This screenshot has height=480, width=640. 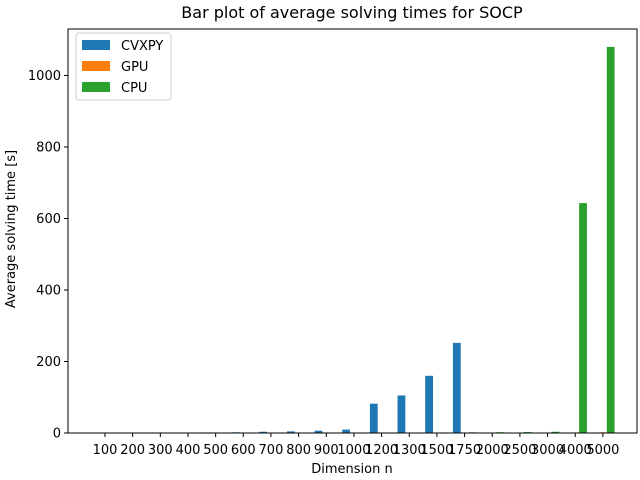 What do you see at coordinates (602, 450) in the screenshot?
I see `x-tick-label: 5000` at bounding box center [602, 450].